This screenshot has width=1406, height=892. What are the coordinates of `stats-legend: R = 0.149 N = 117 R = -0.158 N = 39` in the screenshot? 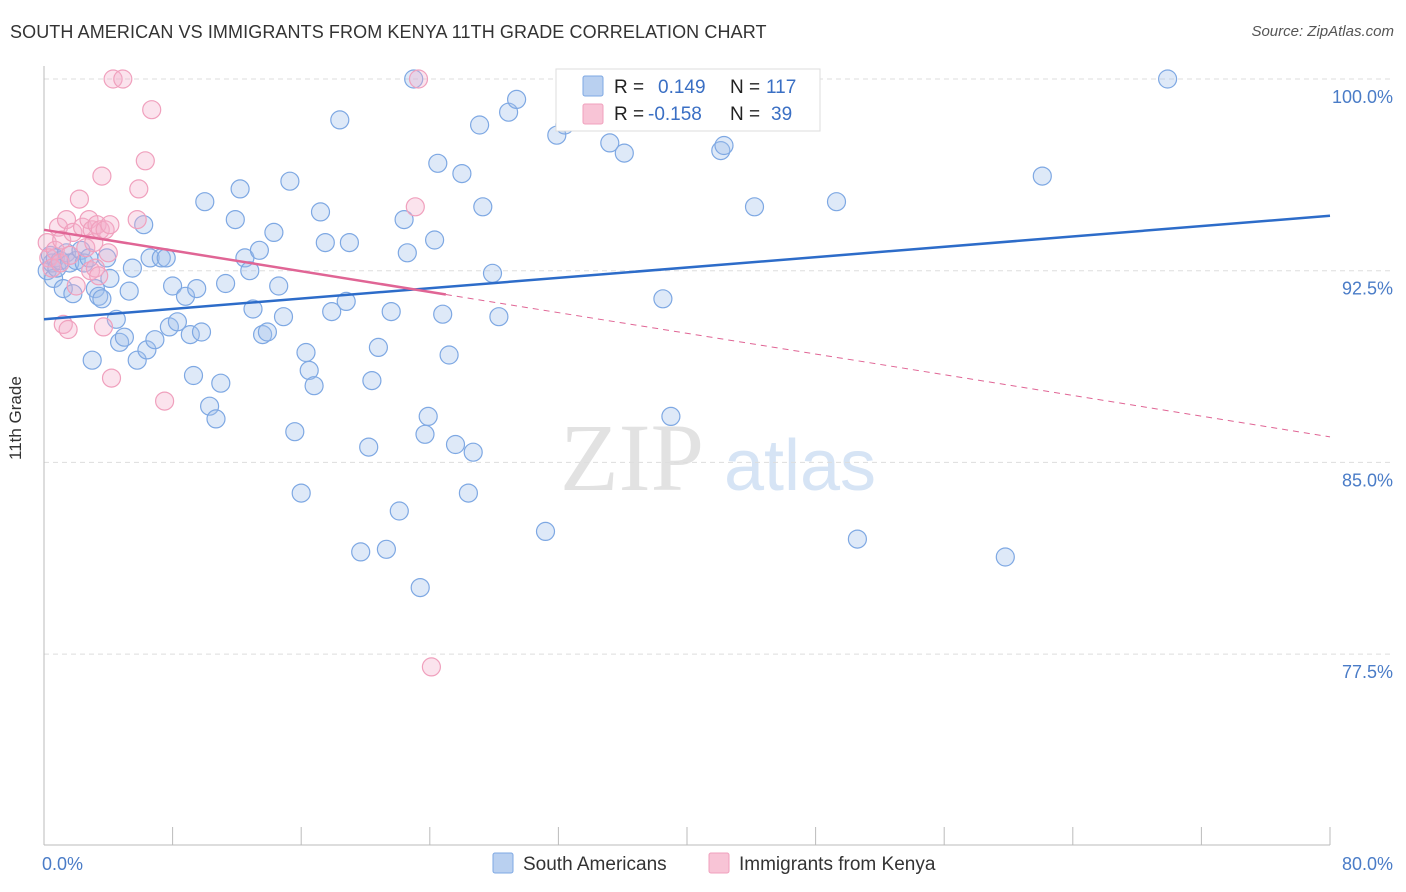 It's located at (688, 100).